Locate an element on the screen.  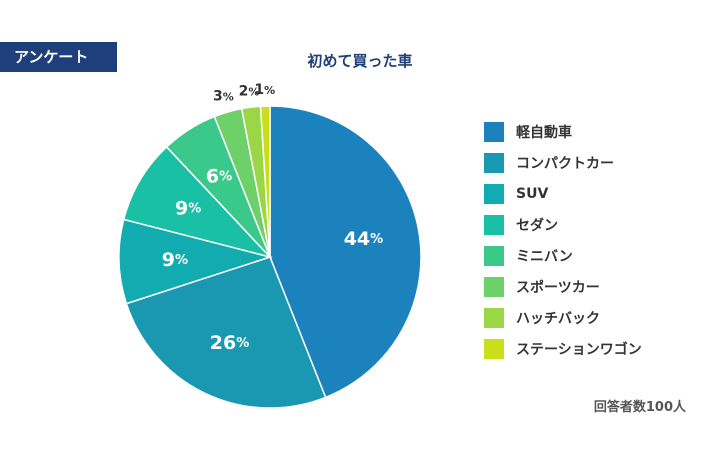
slice-value-label: 26% is located at coordinates (229, 343).